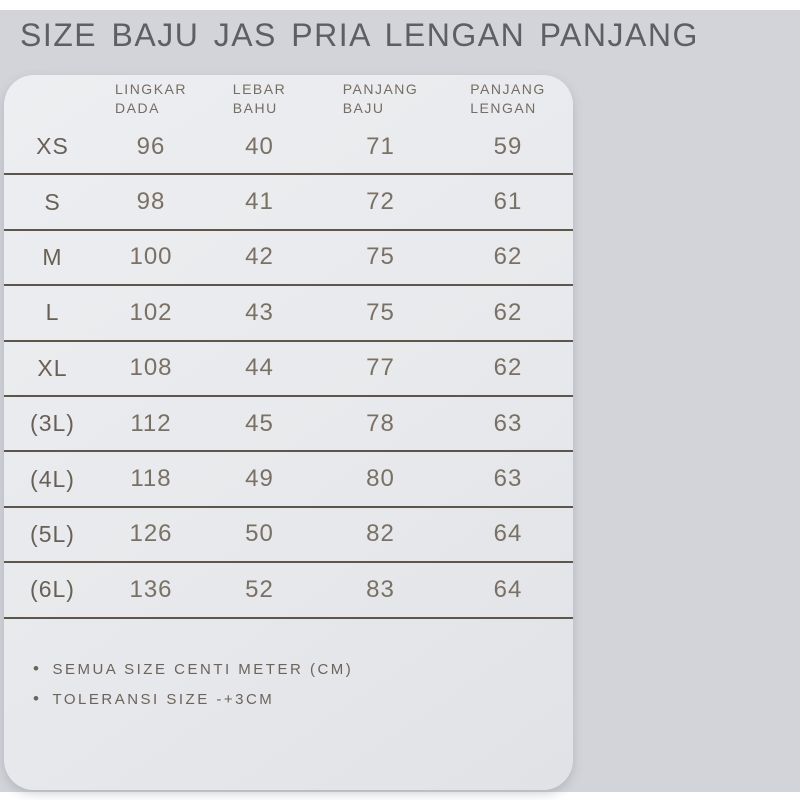 This screenshot has height=800, width=800. Describe the element at coordinates (288, 536) in the screenshot. I see `table-row: (5L) 126 50 82 64` at that location.